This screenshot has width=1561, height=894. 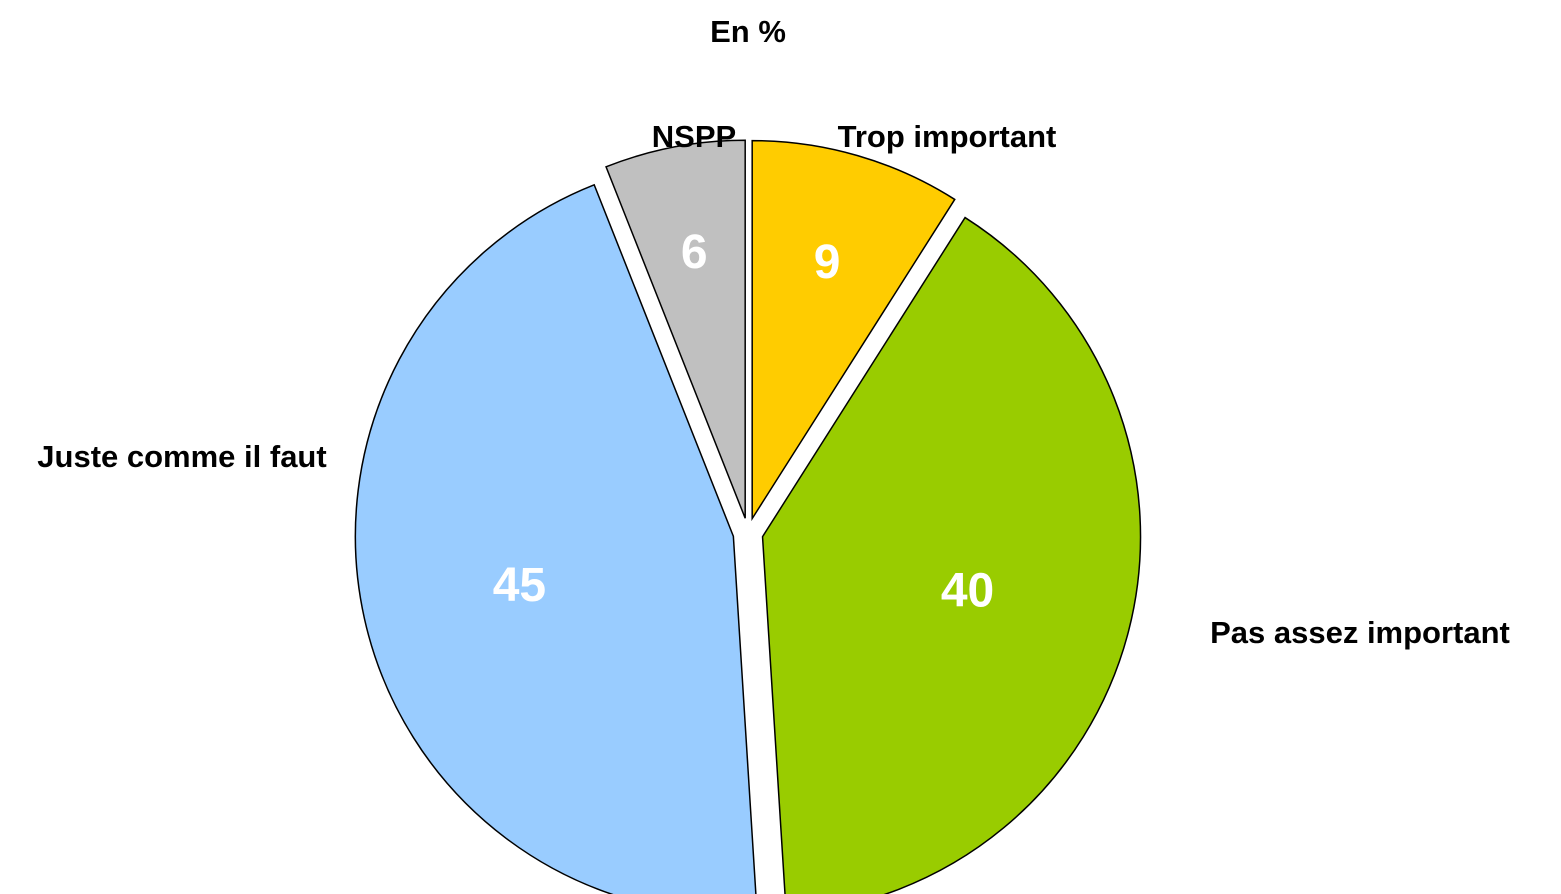 What do you see at coordinates (1360, 632) in the screenshot?
I see `category-label-pas-assez-important: Pas assez important` at bounding box center [1360, 632].